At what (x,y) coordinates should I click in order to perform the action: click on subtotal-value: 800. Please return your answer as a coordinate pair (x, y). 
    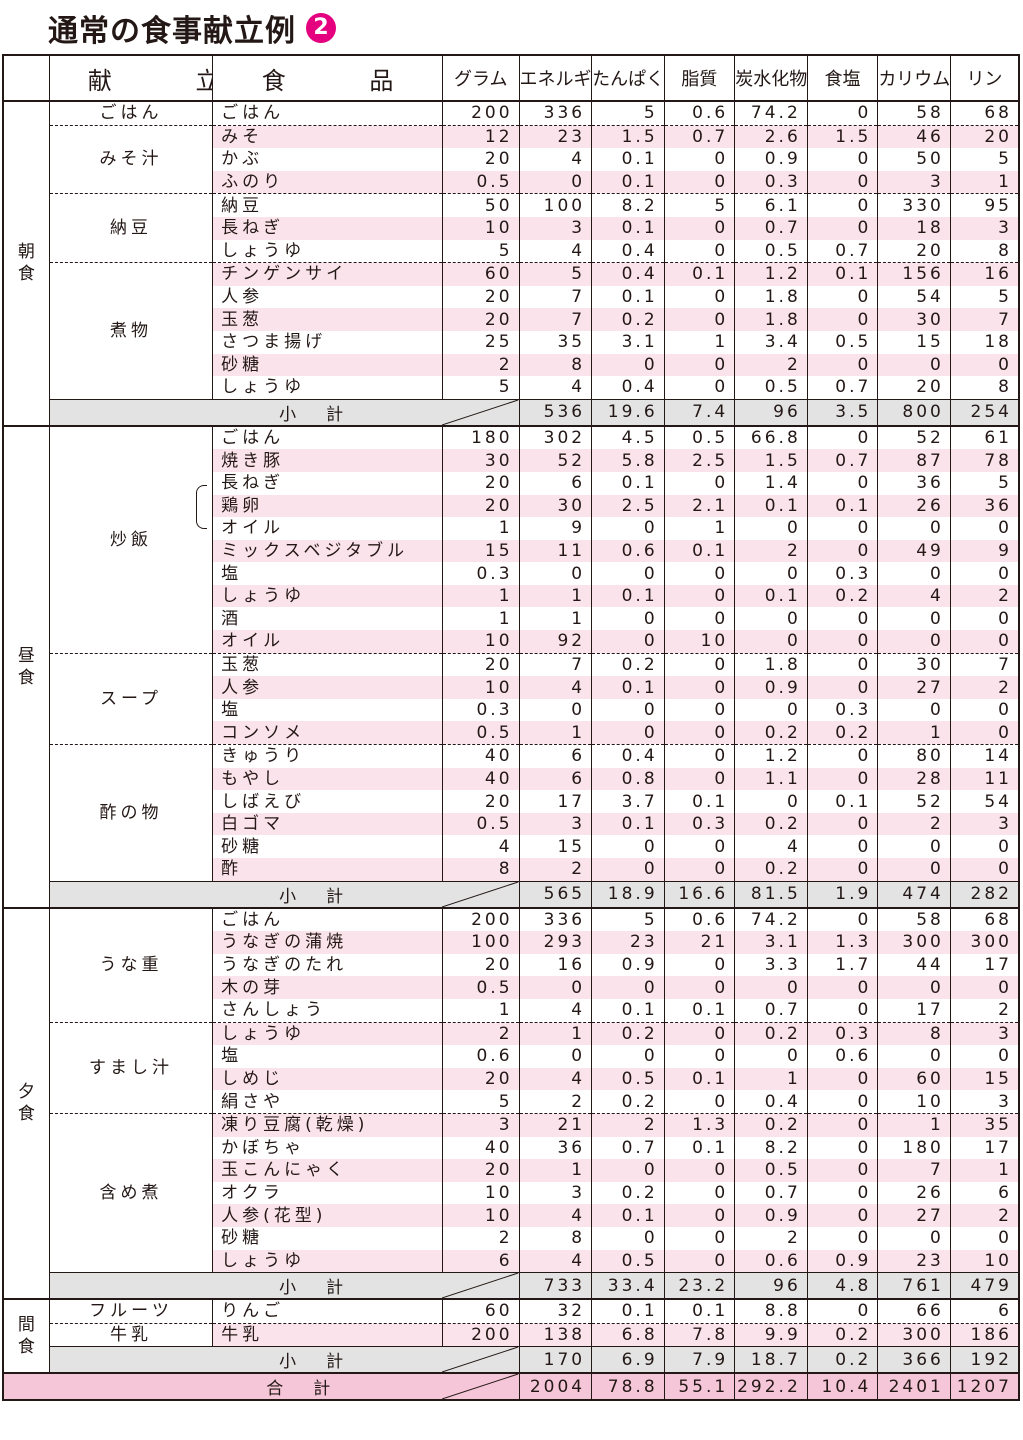
    Looking at the image, I should click on (914, 412).